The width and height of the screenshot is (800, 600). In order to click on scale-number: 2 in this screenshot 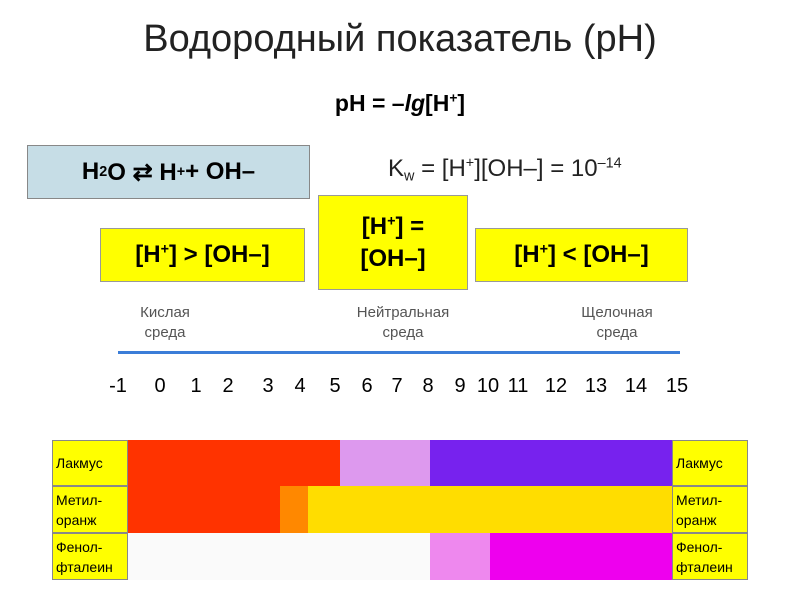, I will do `click(228, 386)`.